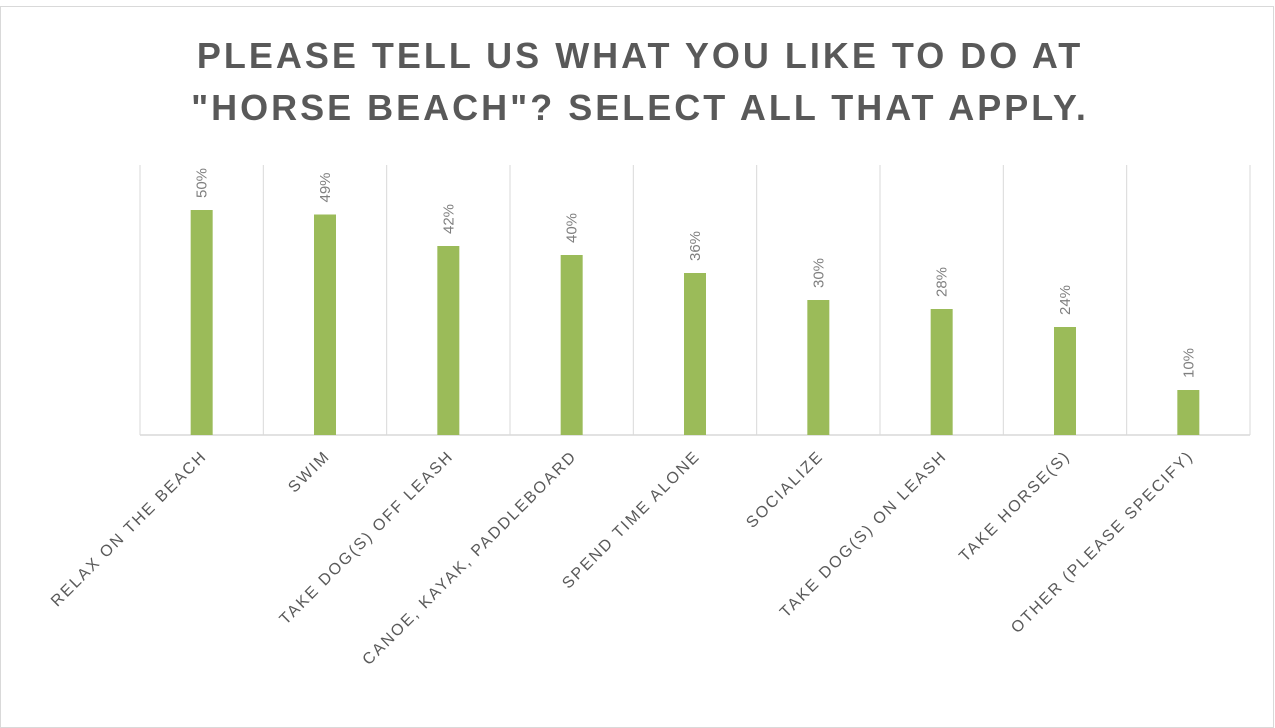 This screenshot has width=1275, height=728. I want to click on x-tick-label: CANOE, KAYAK, PADDLEBOARD, so click(470, 558).